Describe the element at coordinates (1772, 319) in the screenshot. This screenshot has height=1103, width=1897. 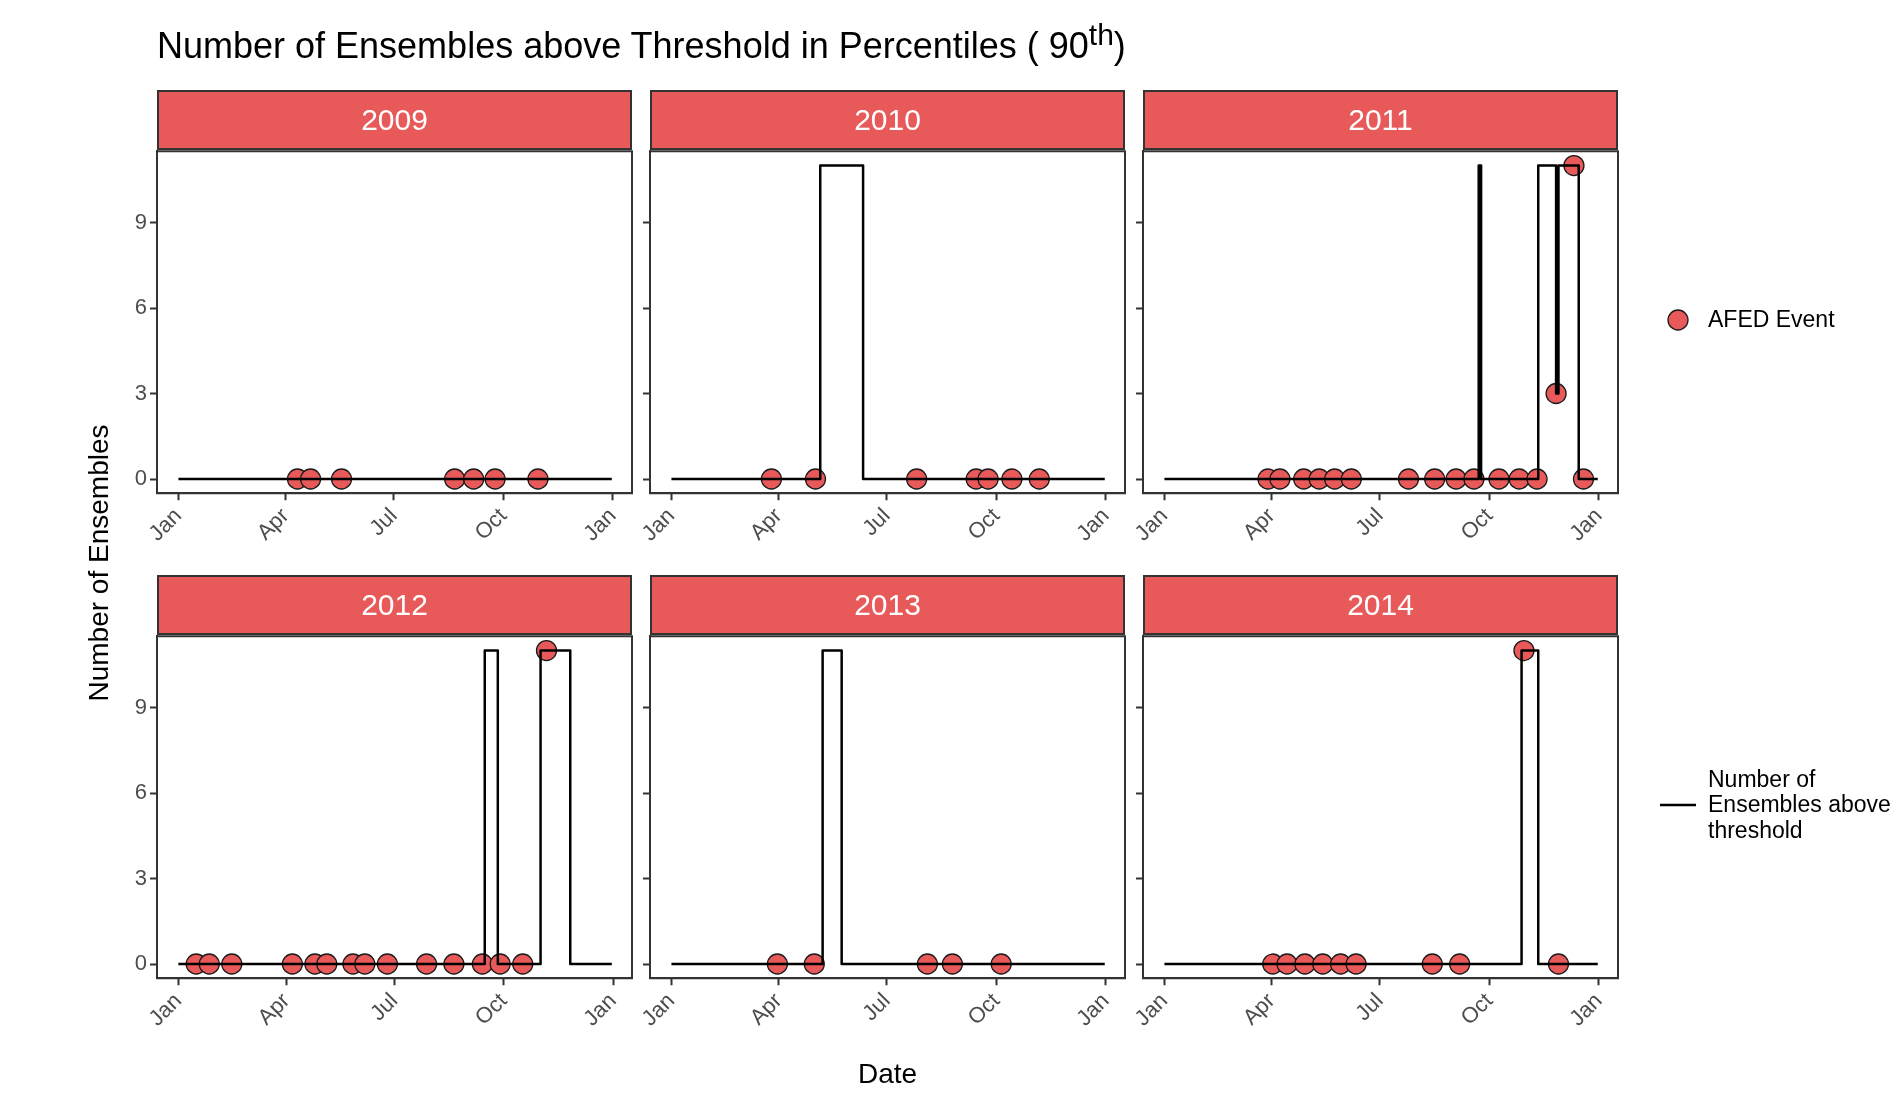
I see `legend-label: AFED Event` at that location.